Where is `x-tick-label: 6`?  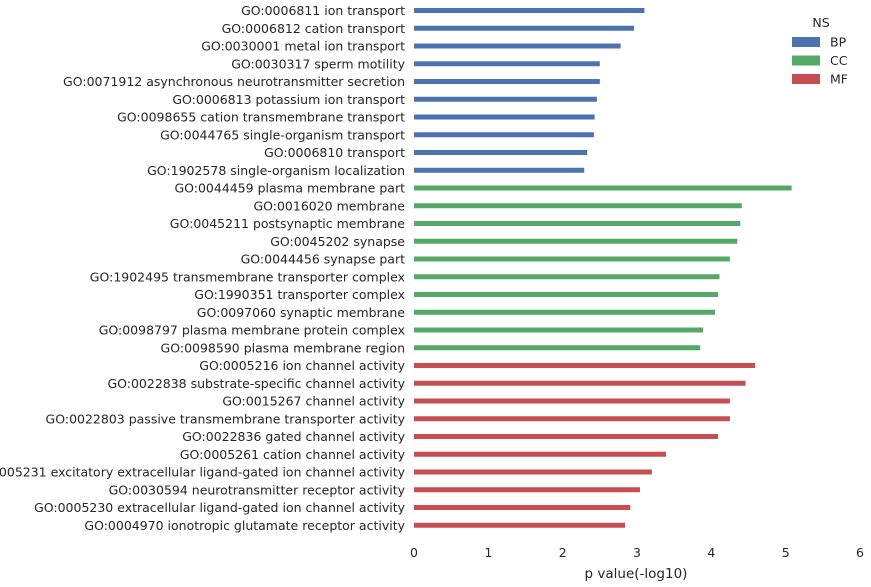
x-tick-label: 6 is located at coordinates (860, 552).